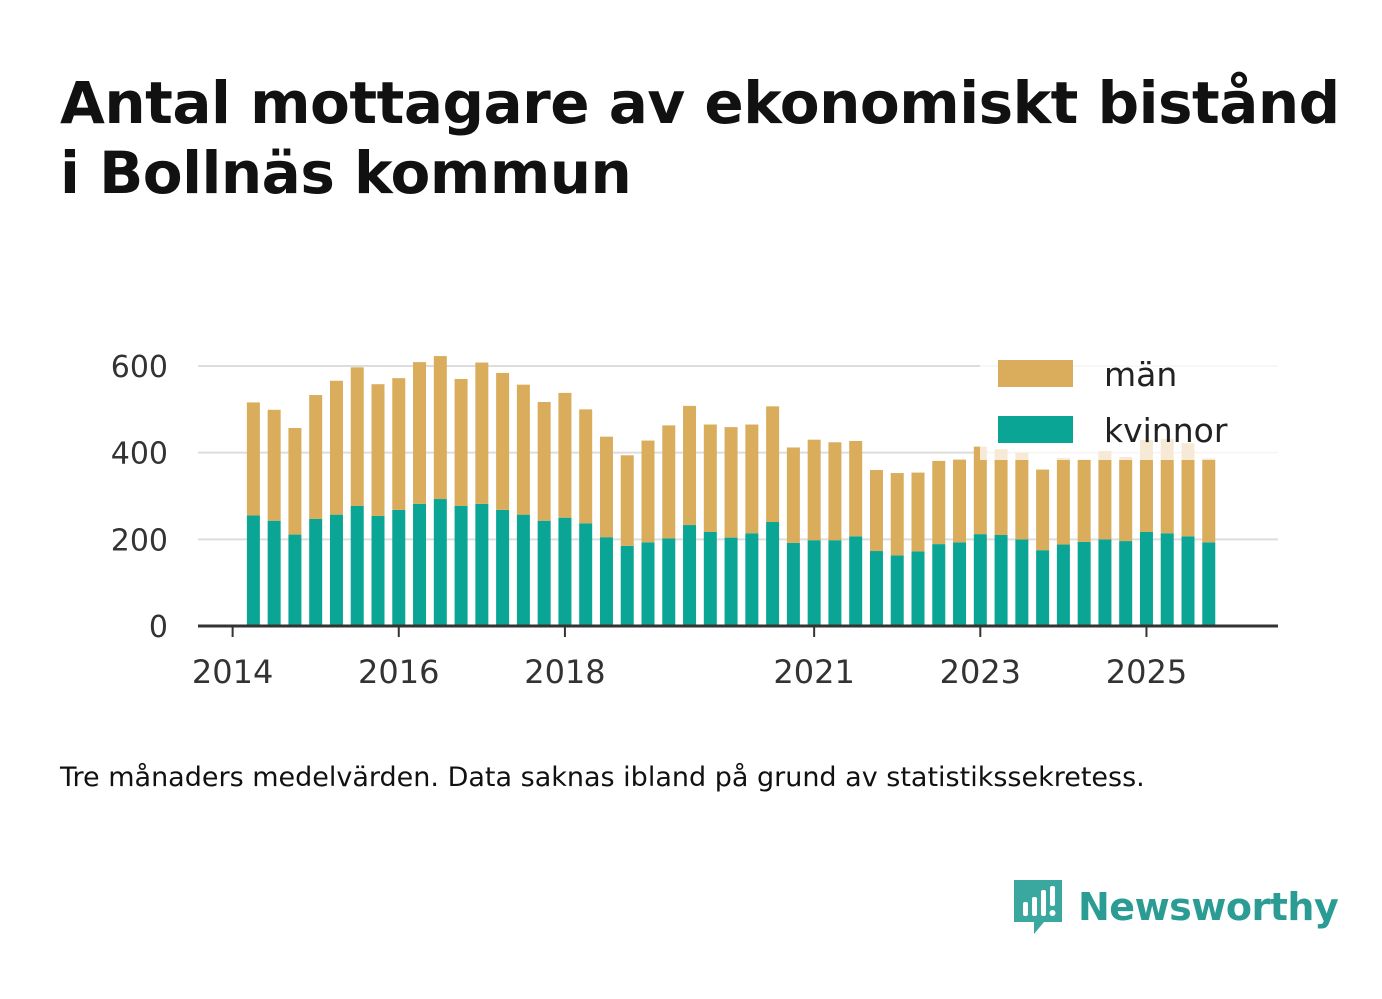  What do you see at coordinates (139, 367) in the screenshot?
I see `y-tick-label: 600` at bounding box center [139, 367].